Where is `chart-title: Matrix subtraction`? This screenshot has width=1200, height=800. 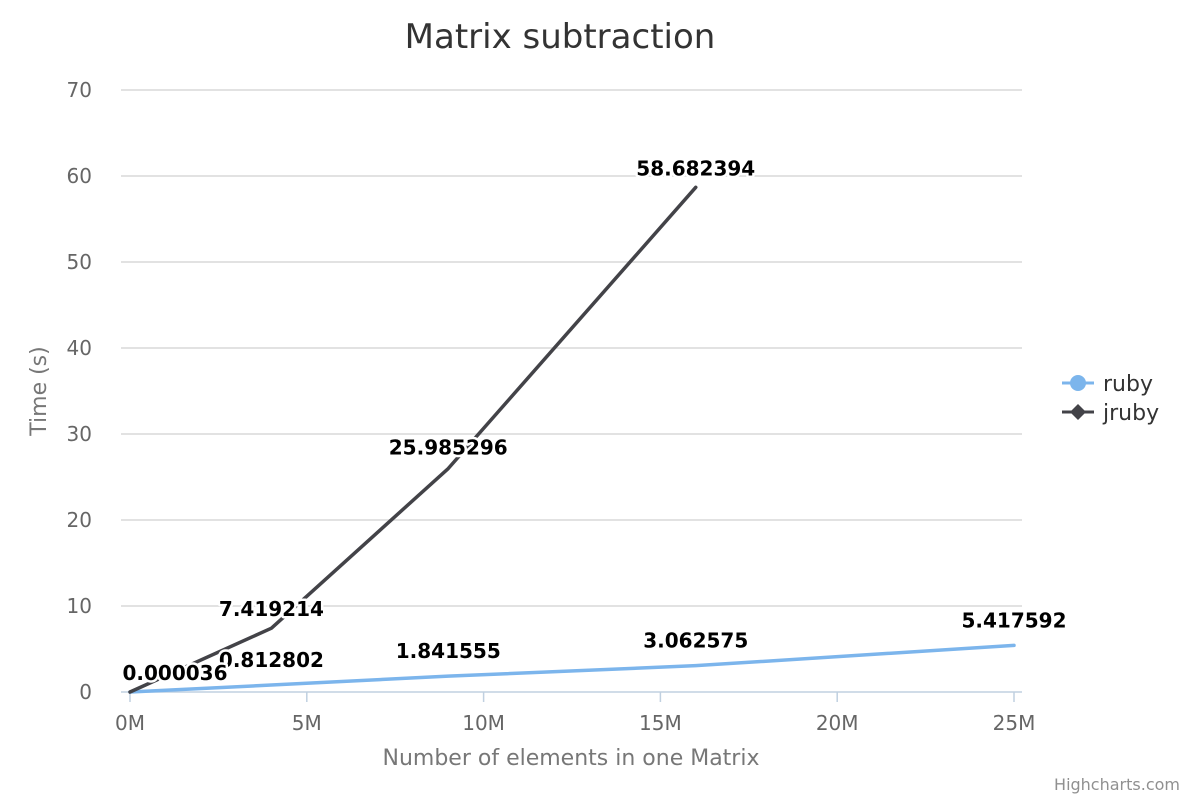
chart-title: Matrix subtraction is located at coordinates (560, 37).